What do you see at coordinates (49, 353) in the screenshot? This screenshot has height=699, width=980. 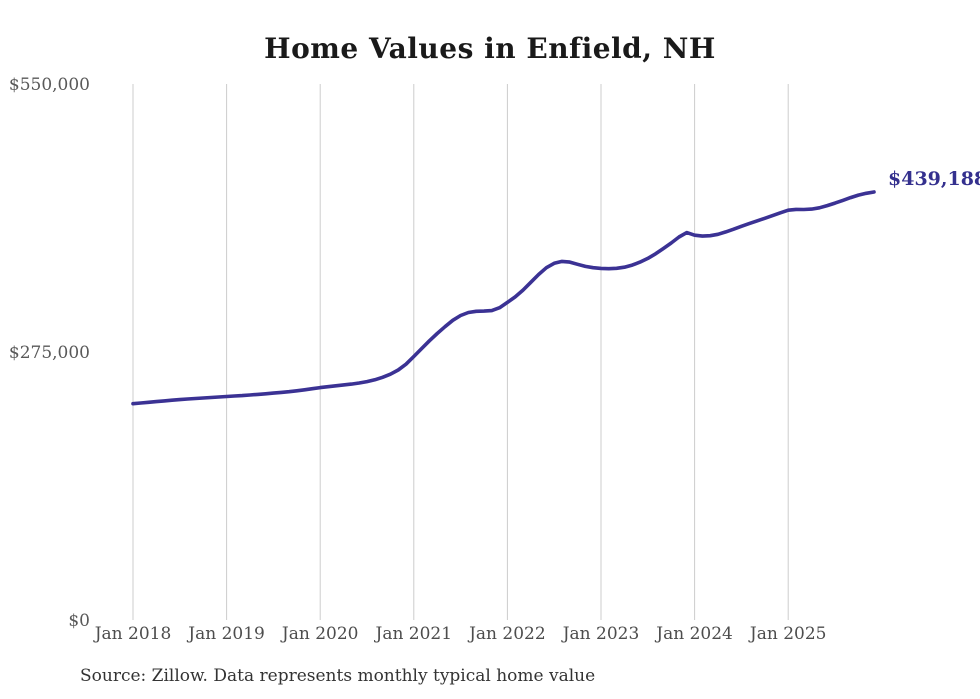 I see `y-tick-label: $275,000` at bounding box center [49, 353].